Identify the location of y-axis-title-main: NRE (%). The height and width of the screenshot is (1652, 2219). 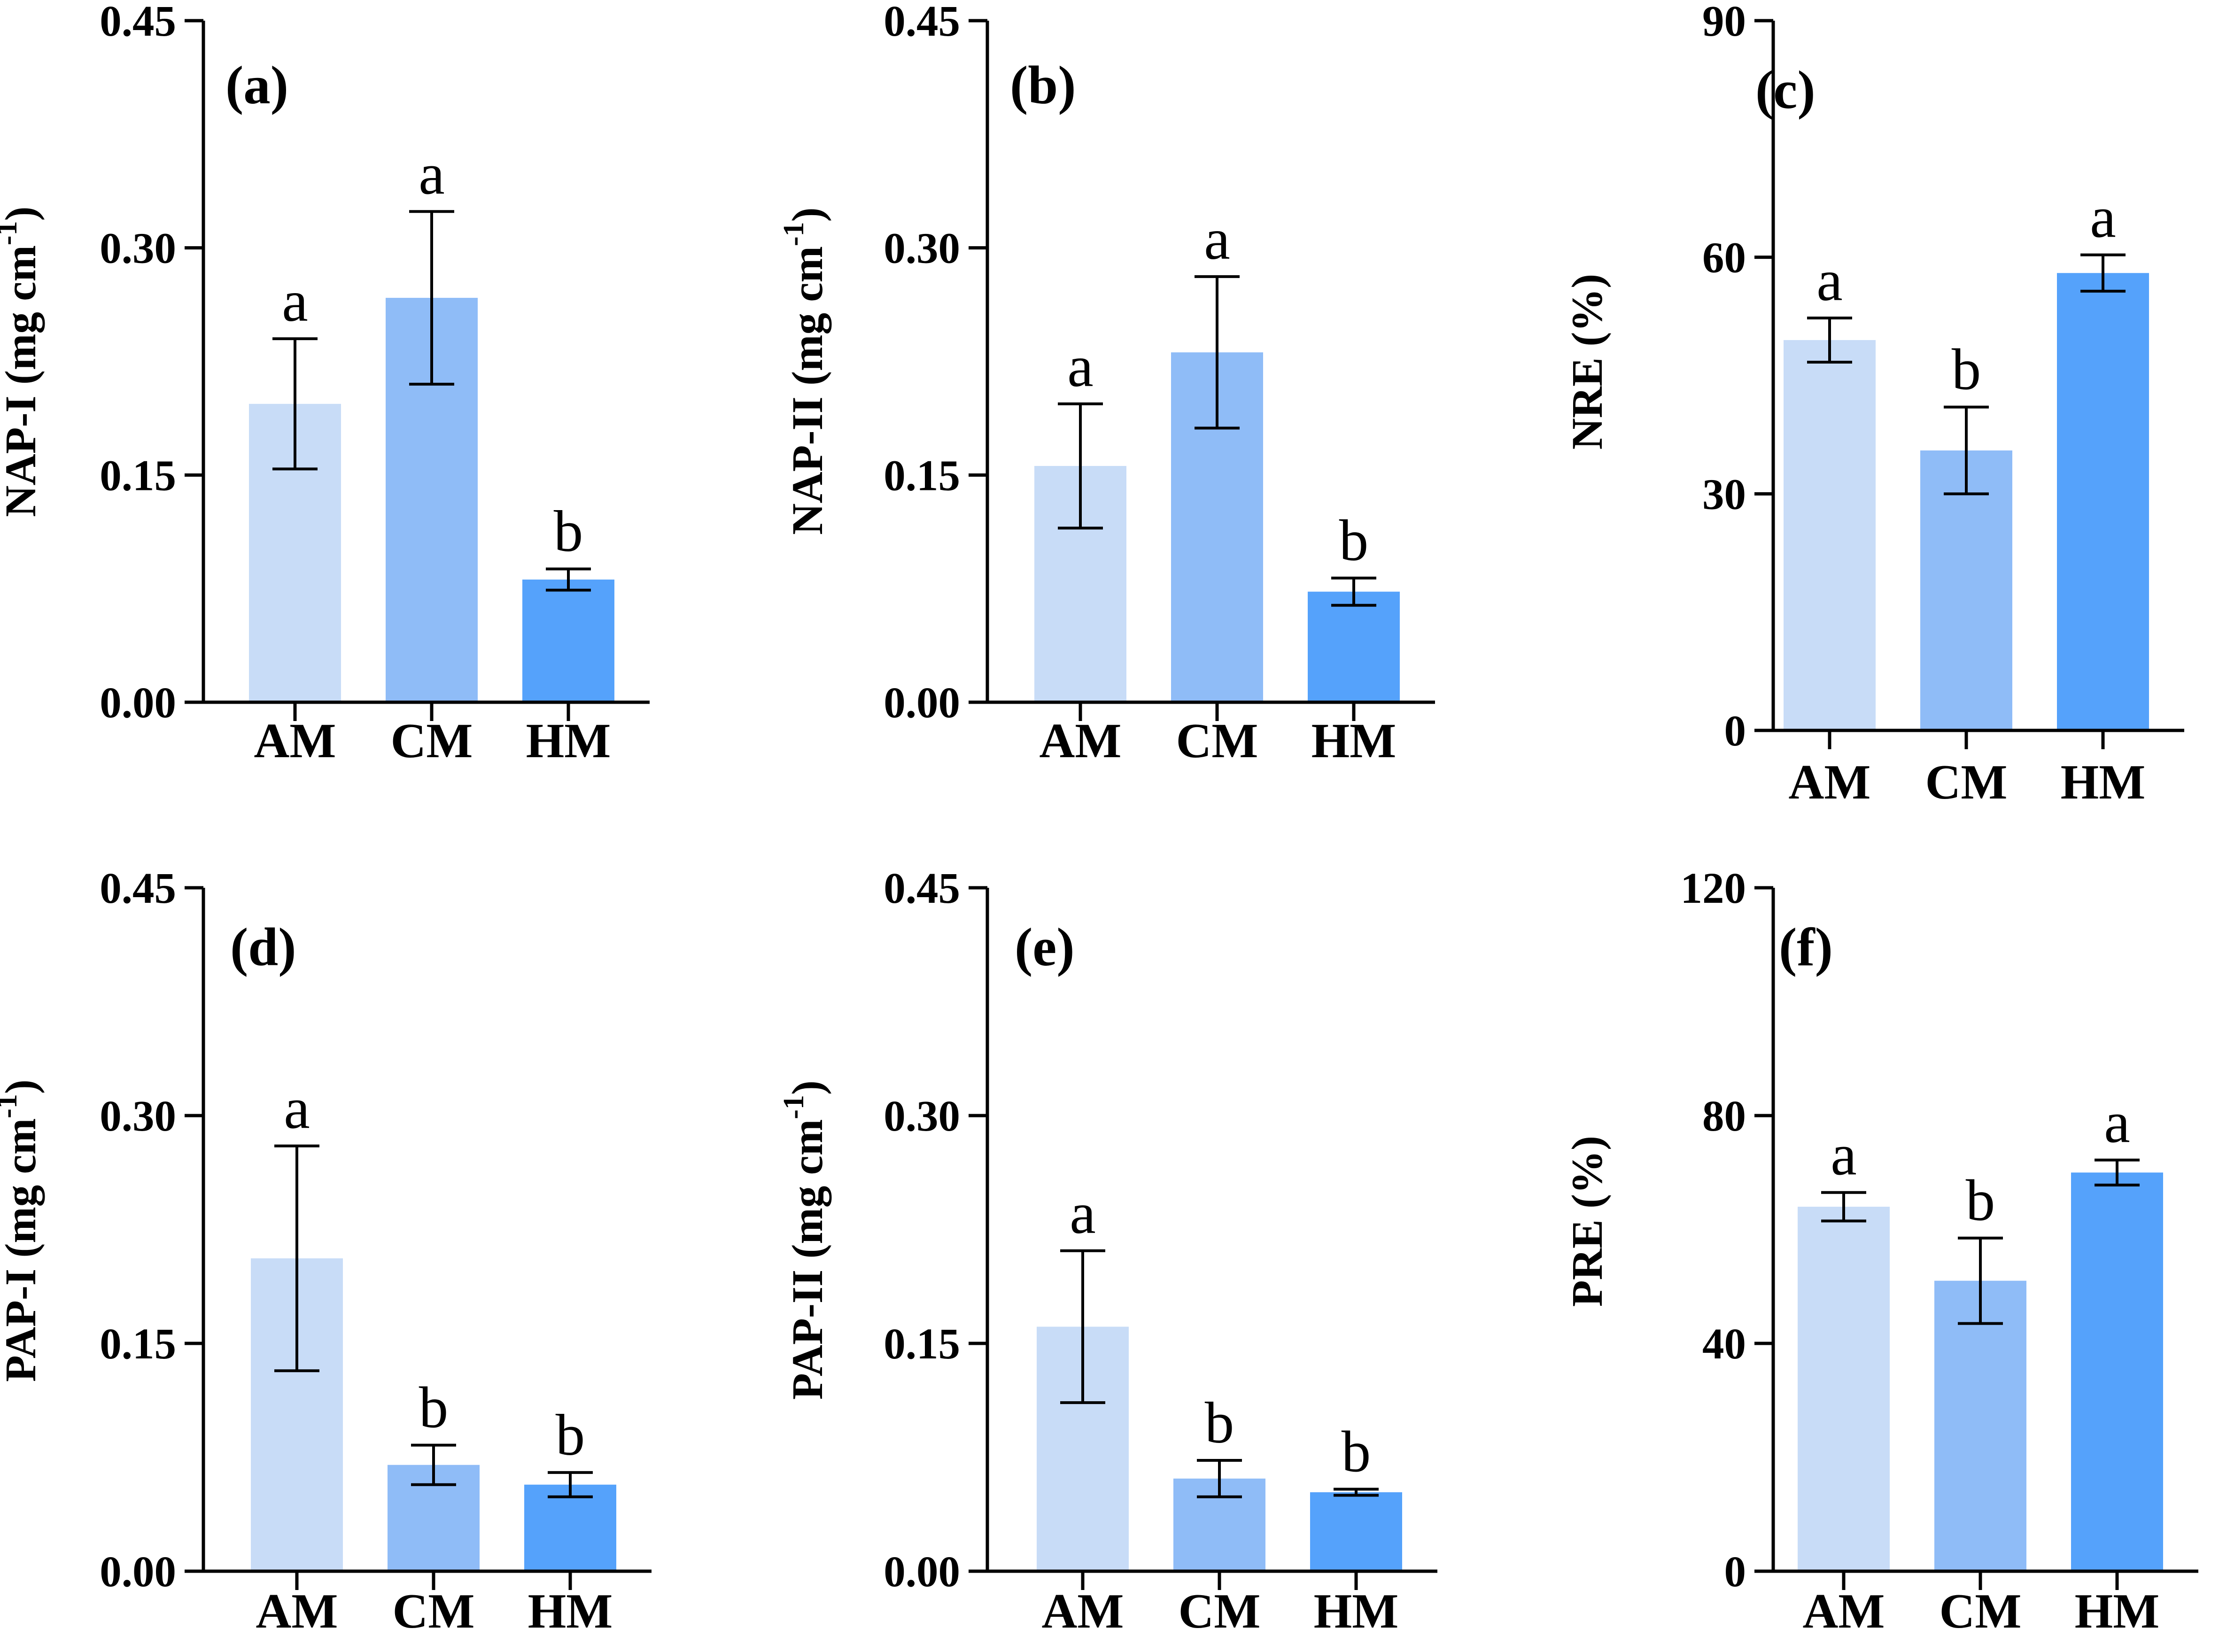
(1587, 362).